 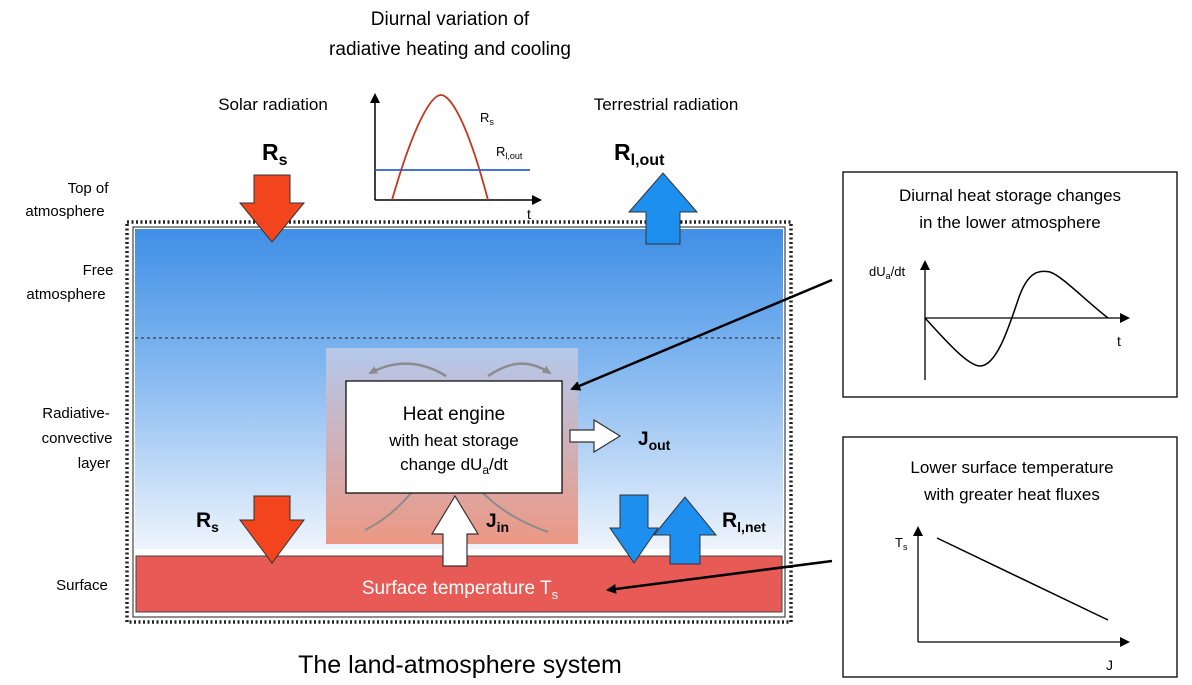 I want to click on convection-curve-bottom-left, so click(x=388, y=511).